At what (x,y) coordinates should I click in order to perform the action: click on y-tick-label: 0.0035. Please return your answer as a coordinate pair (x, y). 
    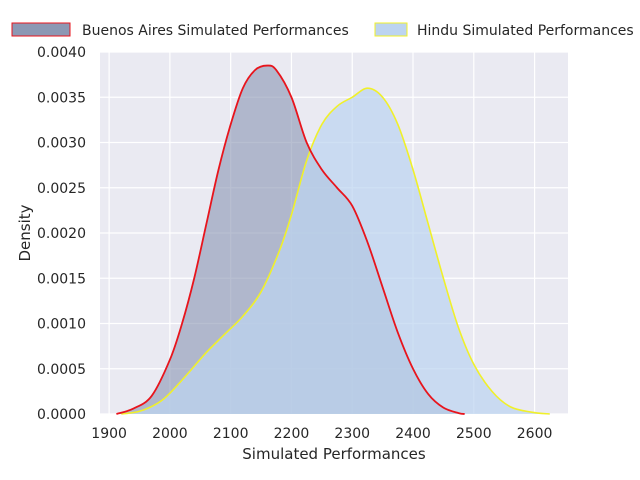
    Looking at the image, I should click on (61, 98).